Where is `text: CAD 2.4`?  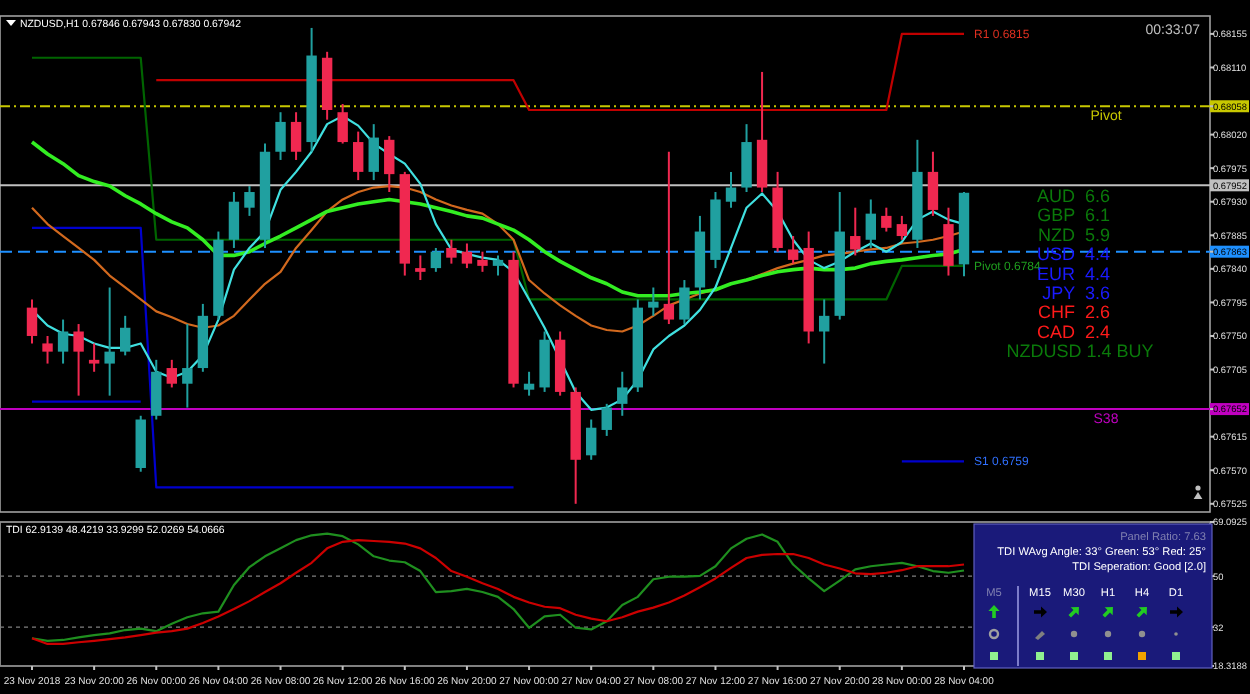
text: CAD 2.4 is located at coordinates (1073, 331).